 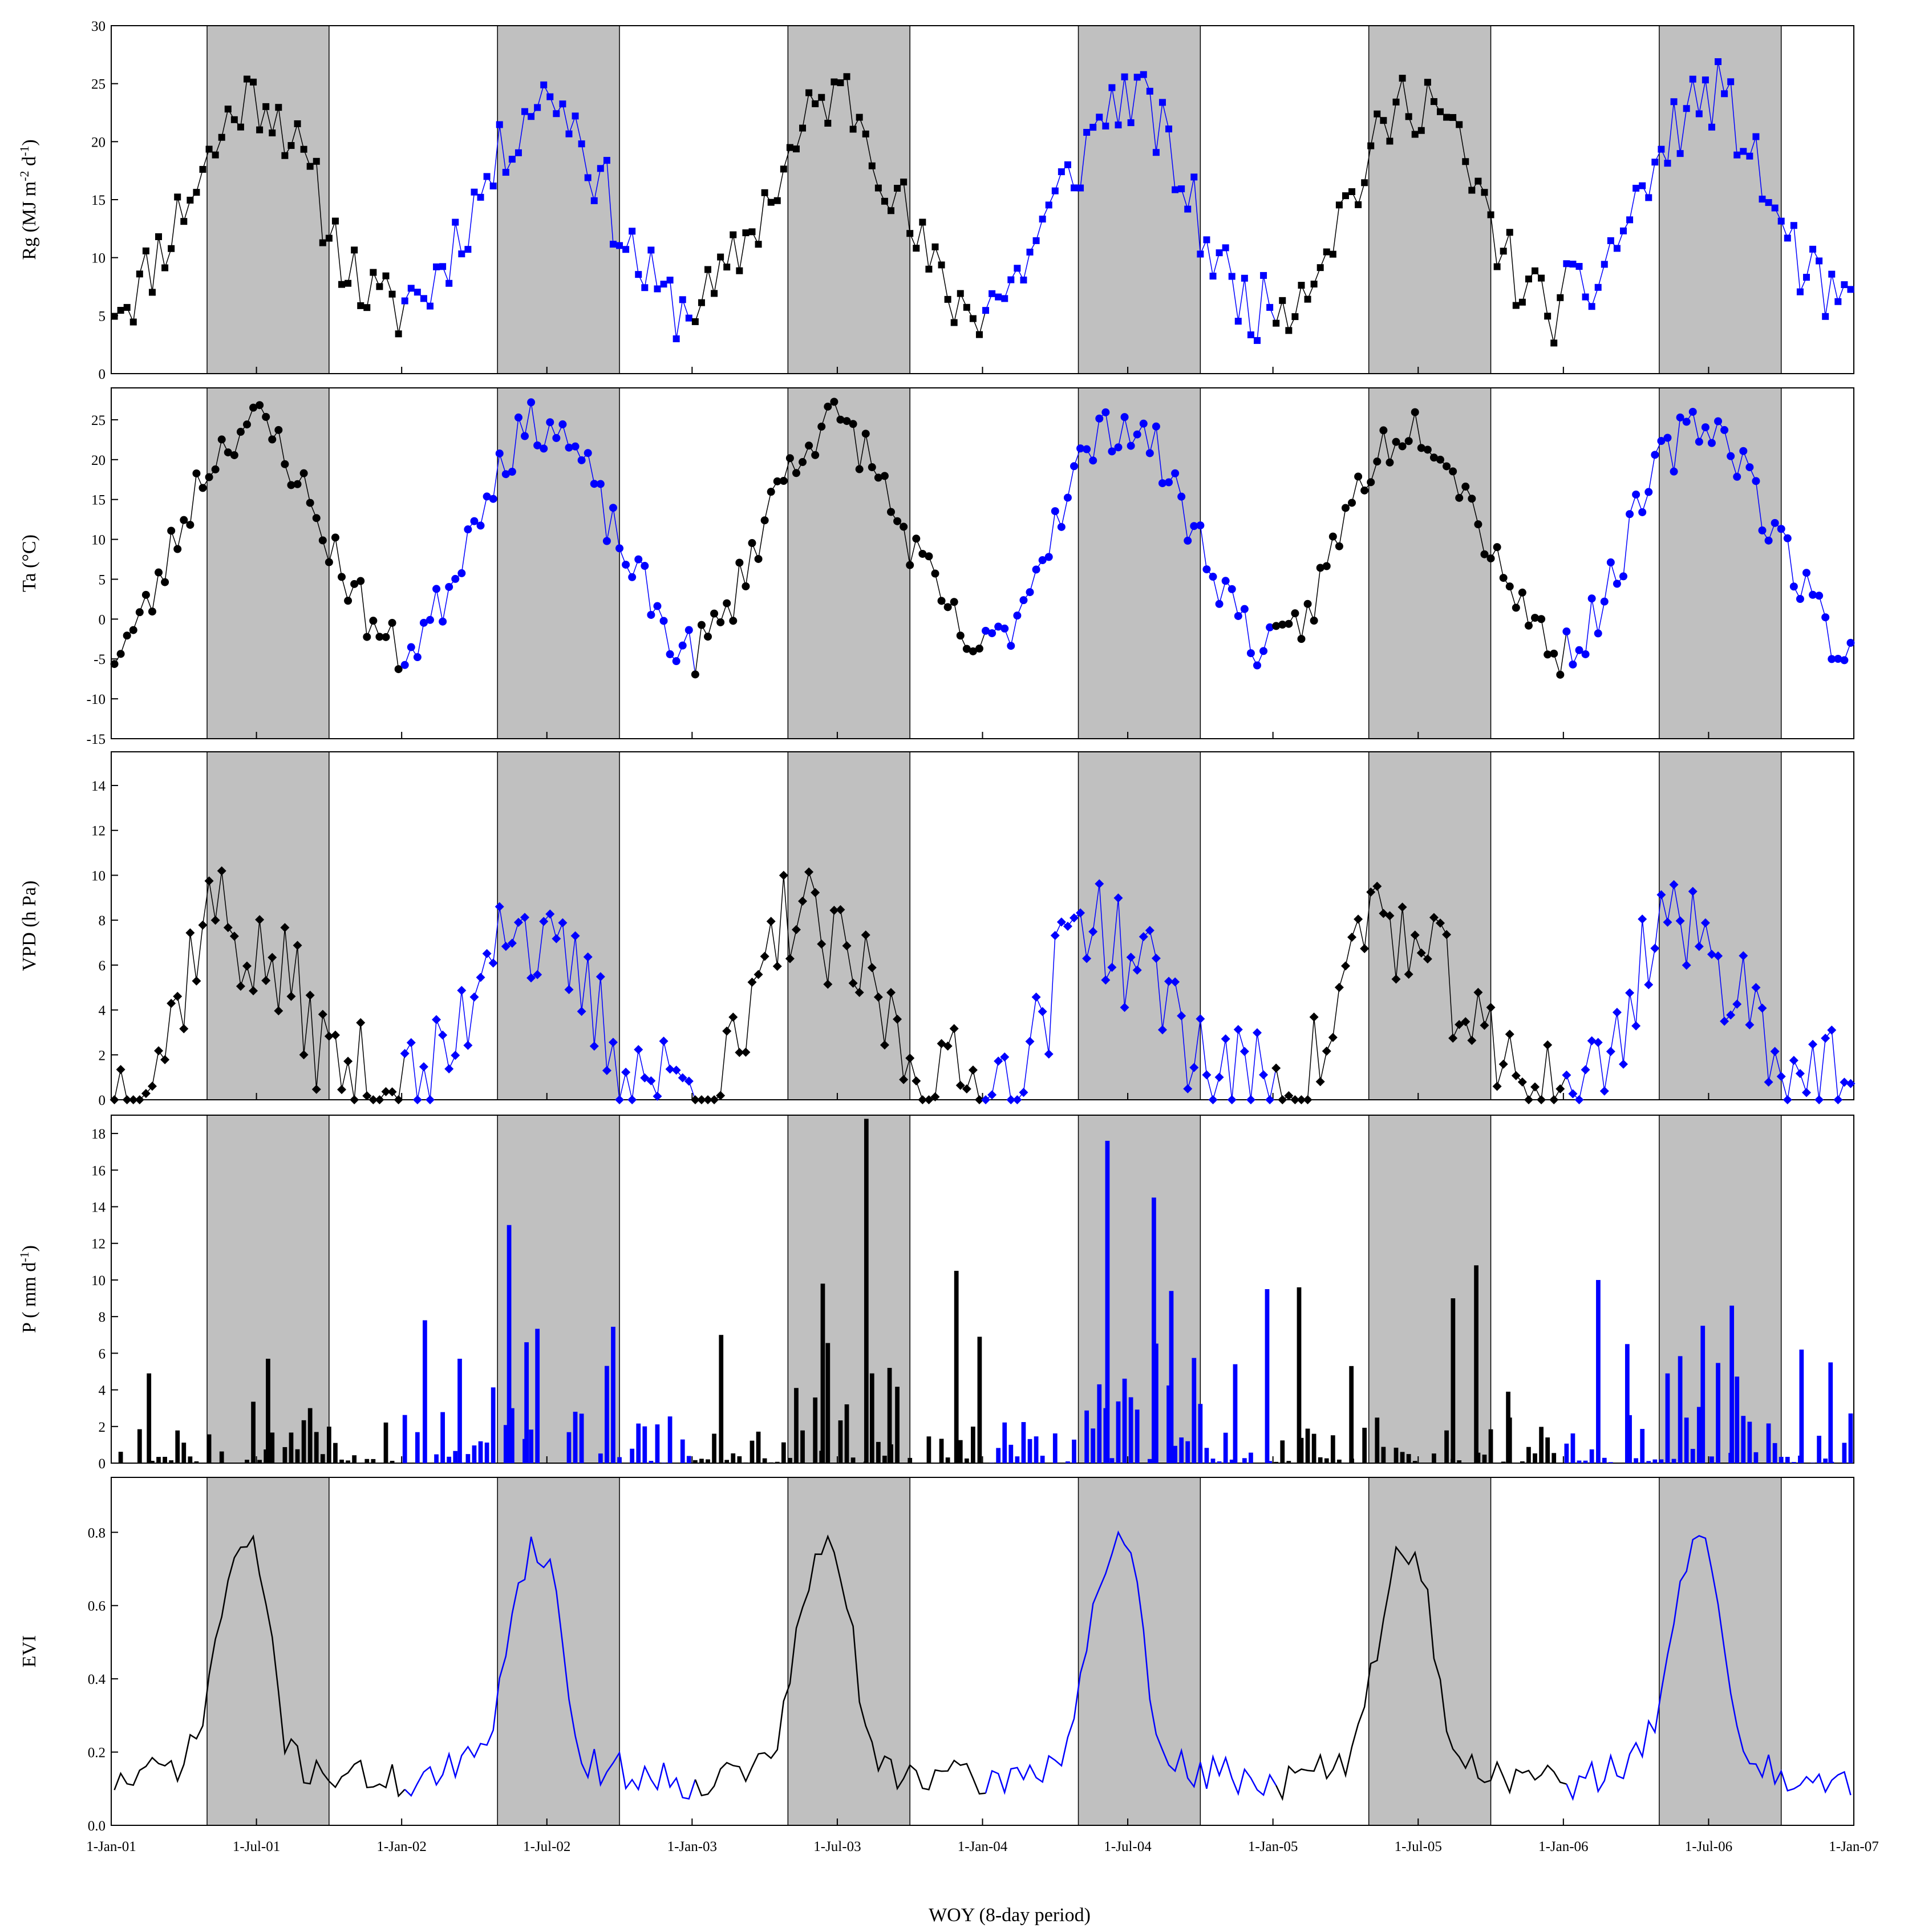 What do you see at coordinates (98, 876) in the screenshot?
I see `y-tick-label-vpd: 10` at bounding box center [98, 876].